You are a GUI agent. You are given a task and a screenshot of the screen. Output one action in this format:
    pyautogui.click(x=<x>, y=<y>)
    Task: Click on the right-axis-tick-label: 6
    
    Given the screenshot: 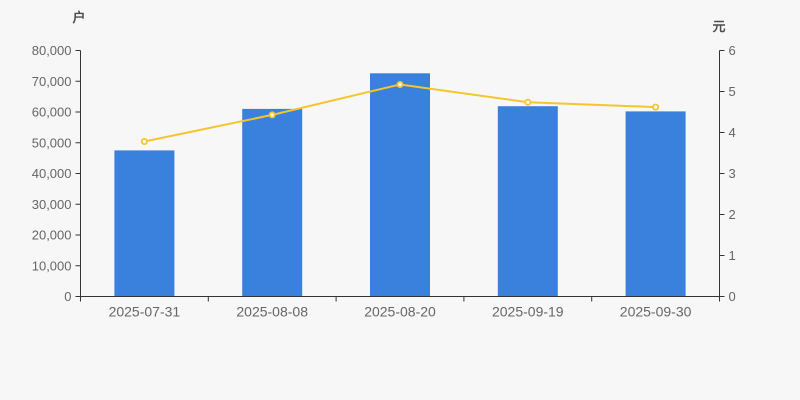 What is the action you would take?
    pyautogui.click(x=732, y=50)
    